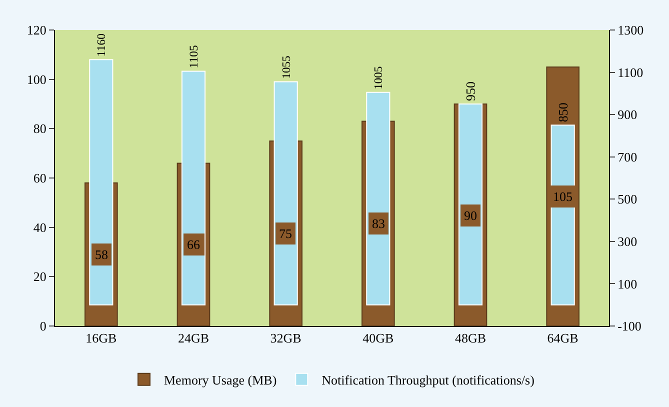 The width and height of the screenshot is (669, 407). Describe the element at coordinates (630, 326) in the screenshot. I see `y2-tick-label: -100` at that location.